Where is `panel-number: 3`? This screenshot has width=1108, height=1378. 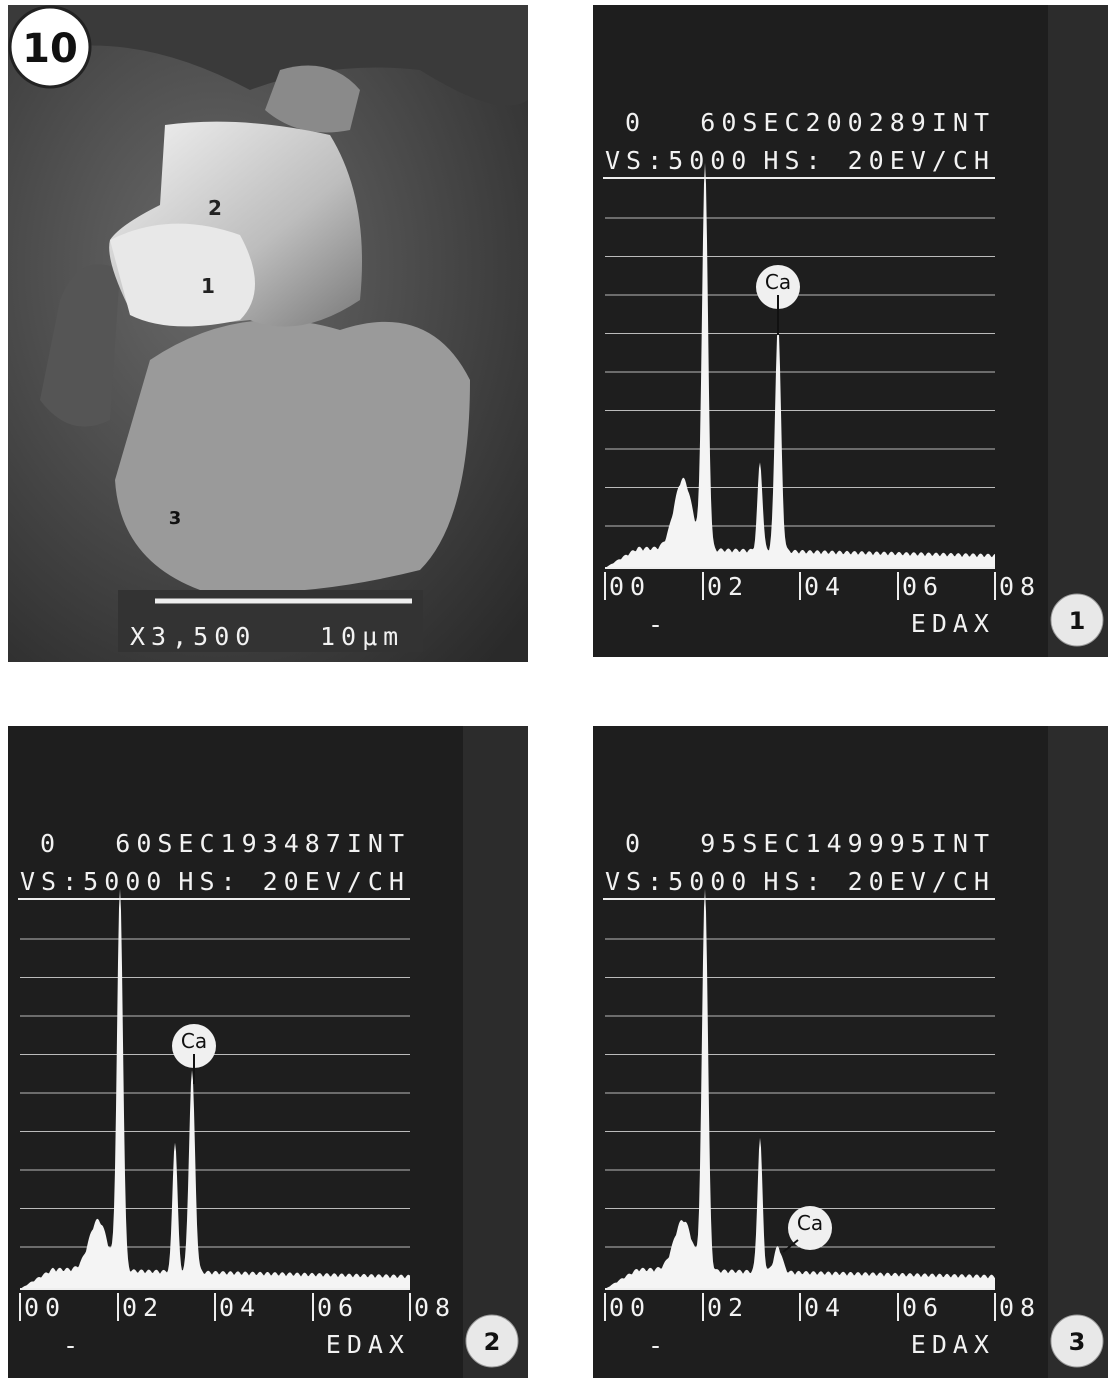 panel-number: 3 is located at coordinates (1077, 1342).